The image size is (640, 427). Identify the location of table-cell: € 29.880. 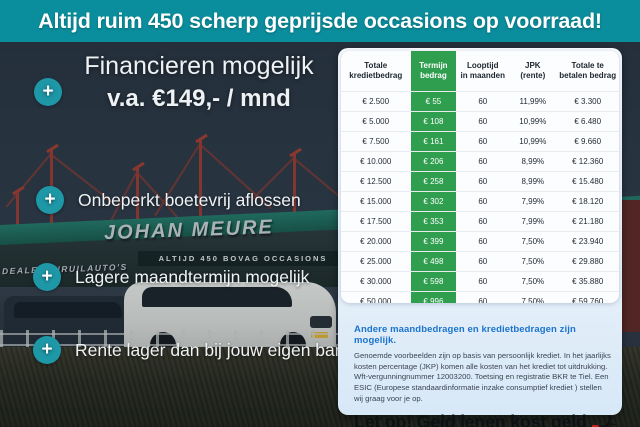
(588, 261).